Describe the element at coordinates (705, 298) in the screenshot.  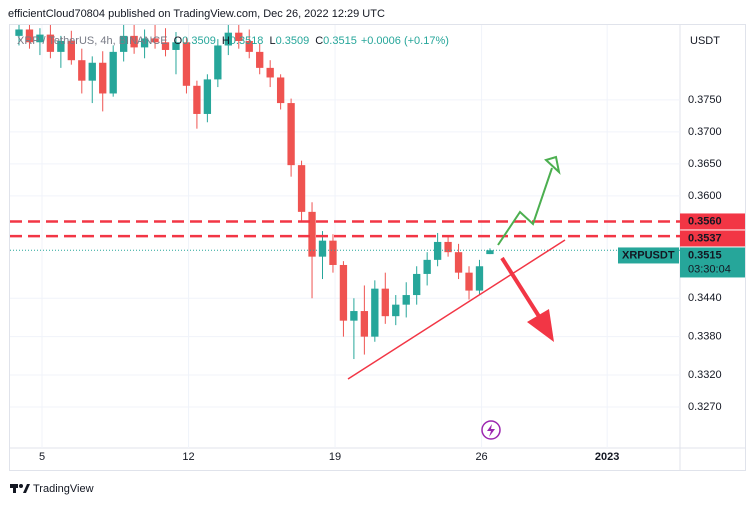
I see `y-tick-label: 0.3440` at that location.